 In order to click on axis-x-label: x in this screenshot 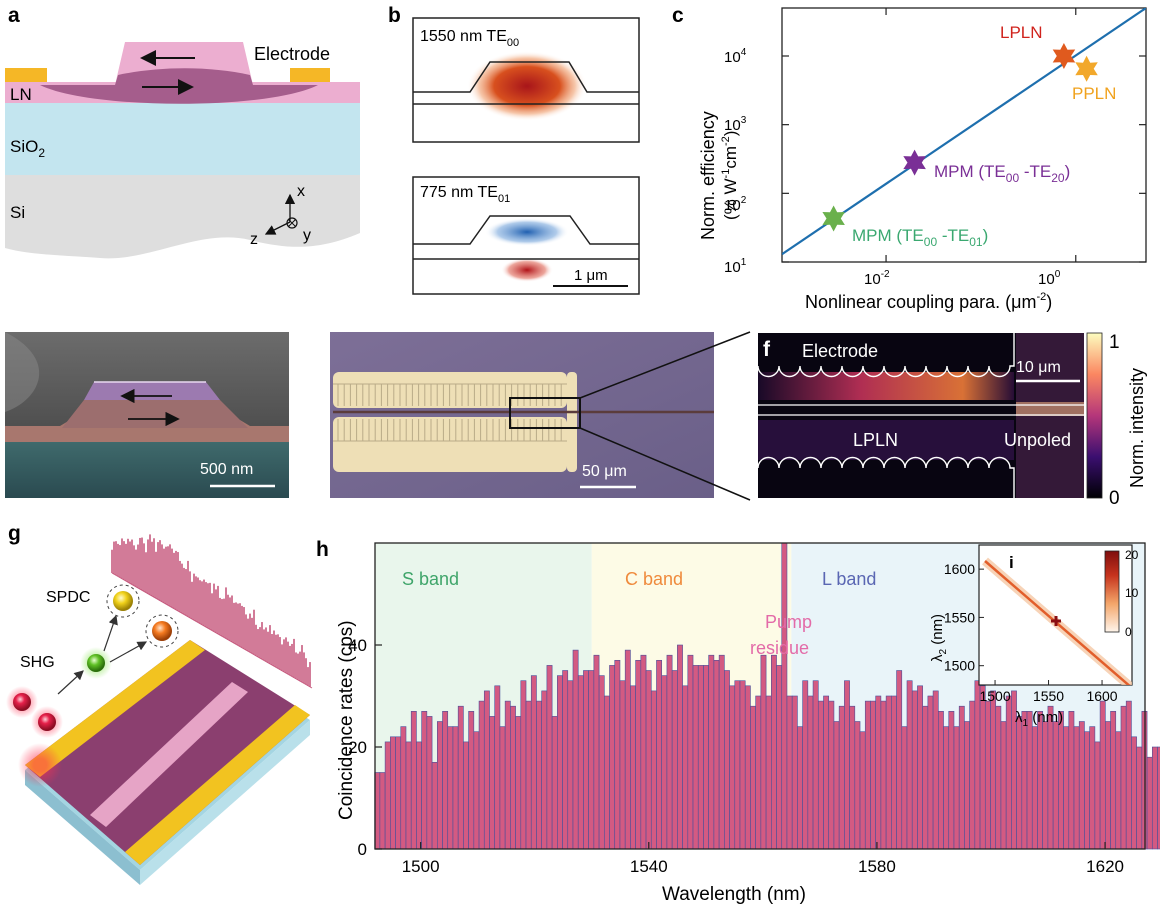, I will do `click(301, 191)`.